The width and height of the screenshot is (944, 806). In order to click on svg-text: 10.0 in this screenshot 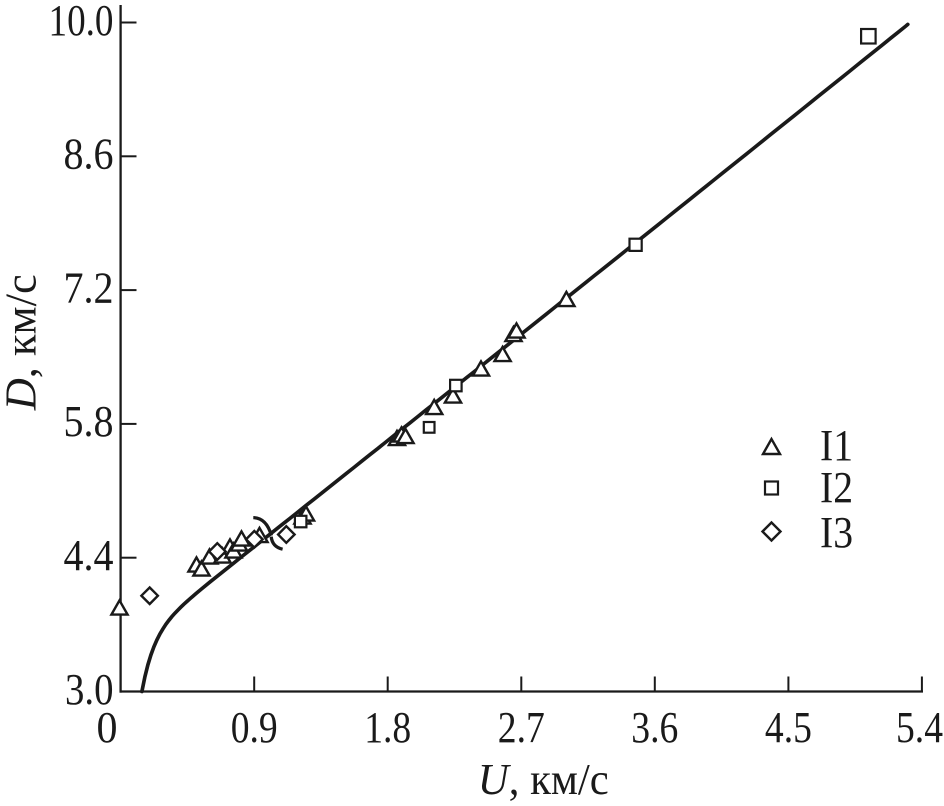, I will do `click(81, 22)`.